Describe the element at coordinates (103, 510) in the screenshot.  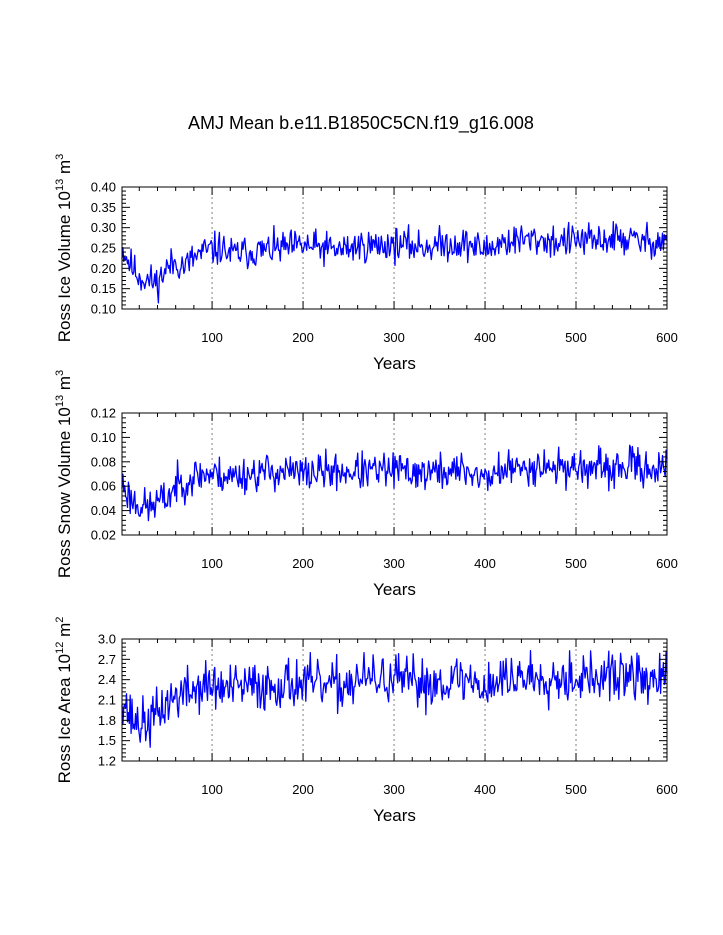
I see `y-tick-label: 0.04` at that location.